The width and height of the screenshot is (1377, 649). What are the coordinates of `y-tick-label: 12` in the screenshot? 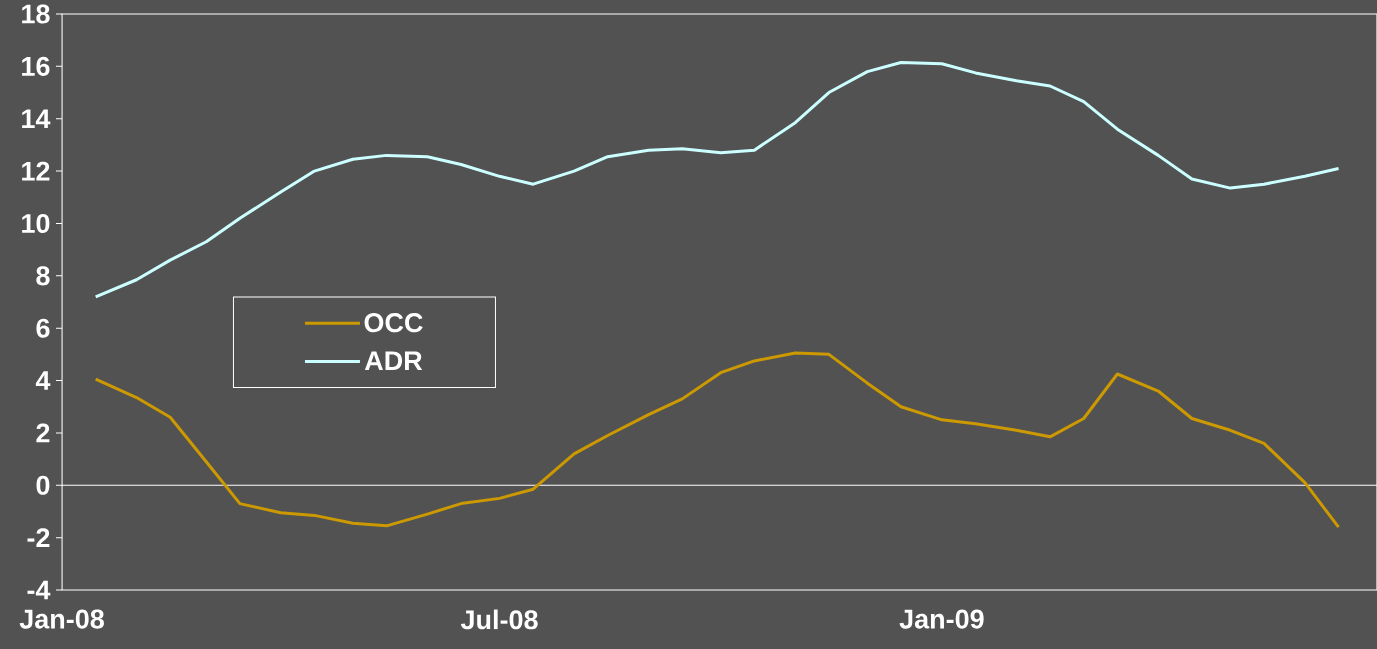 It's located at (36, 171).